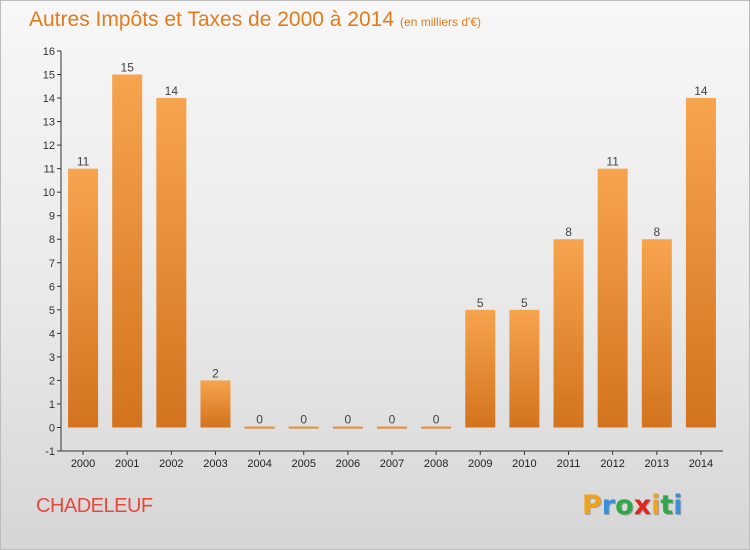  I want to click on x-tick-label: 2000, so click(83, 464).